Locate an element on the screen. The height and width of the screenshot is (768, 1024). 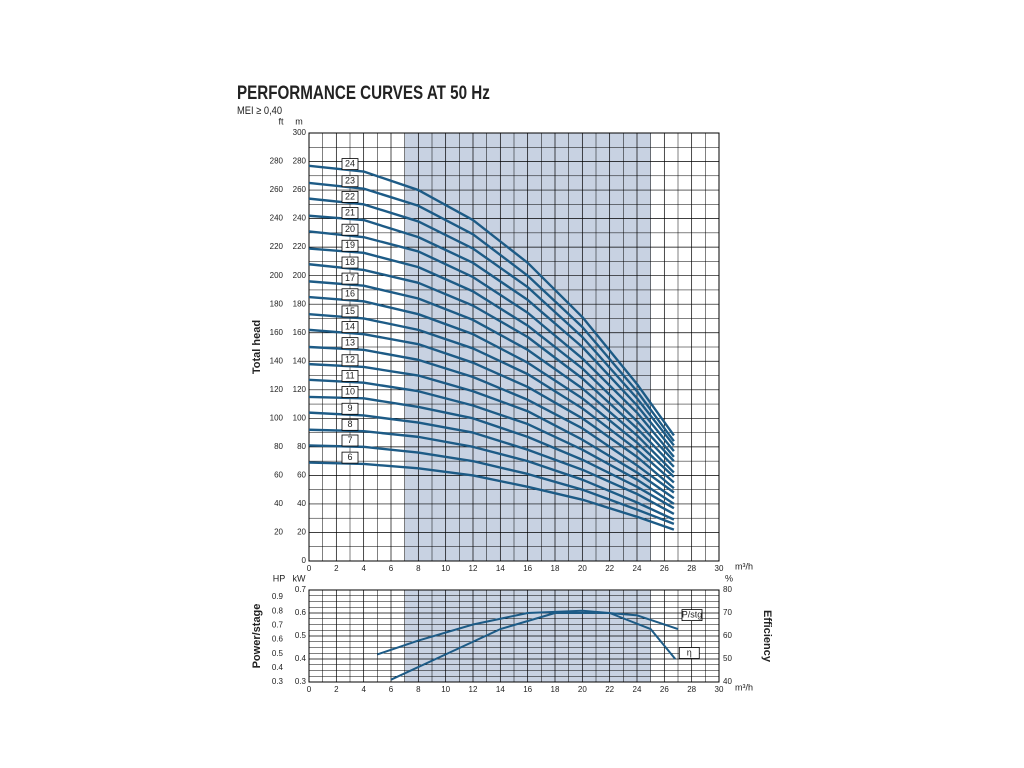
y-unit: kW is located at coordinates (300, 578).